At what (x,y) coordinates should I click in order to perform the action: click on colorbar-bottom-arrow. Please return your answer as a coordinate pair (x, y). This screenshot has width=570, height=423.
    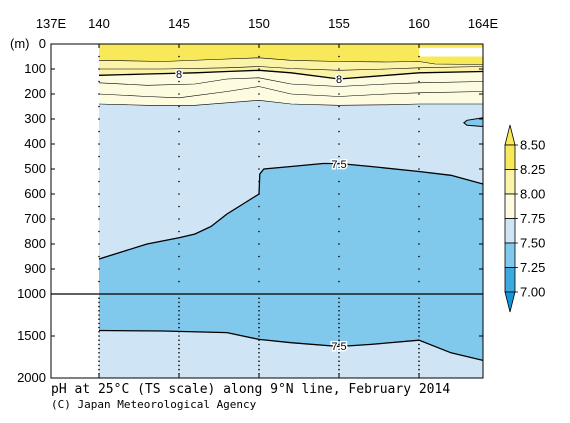
    Looking at the image, I should click on (510, 302).